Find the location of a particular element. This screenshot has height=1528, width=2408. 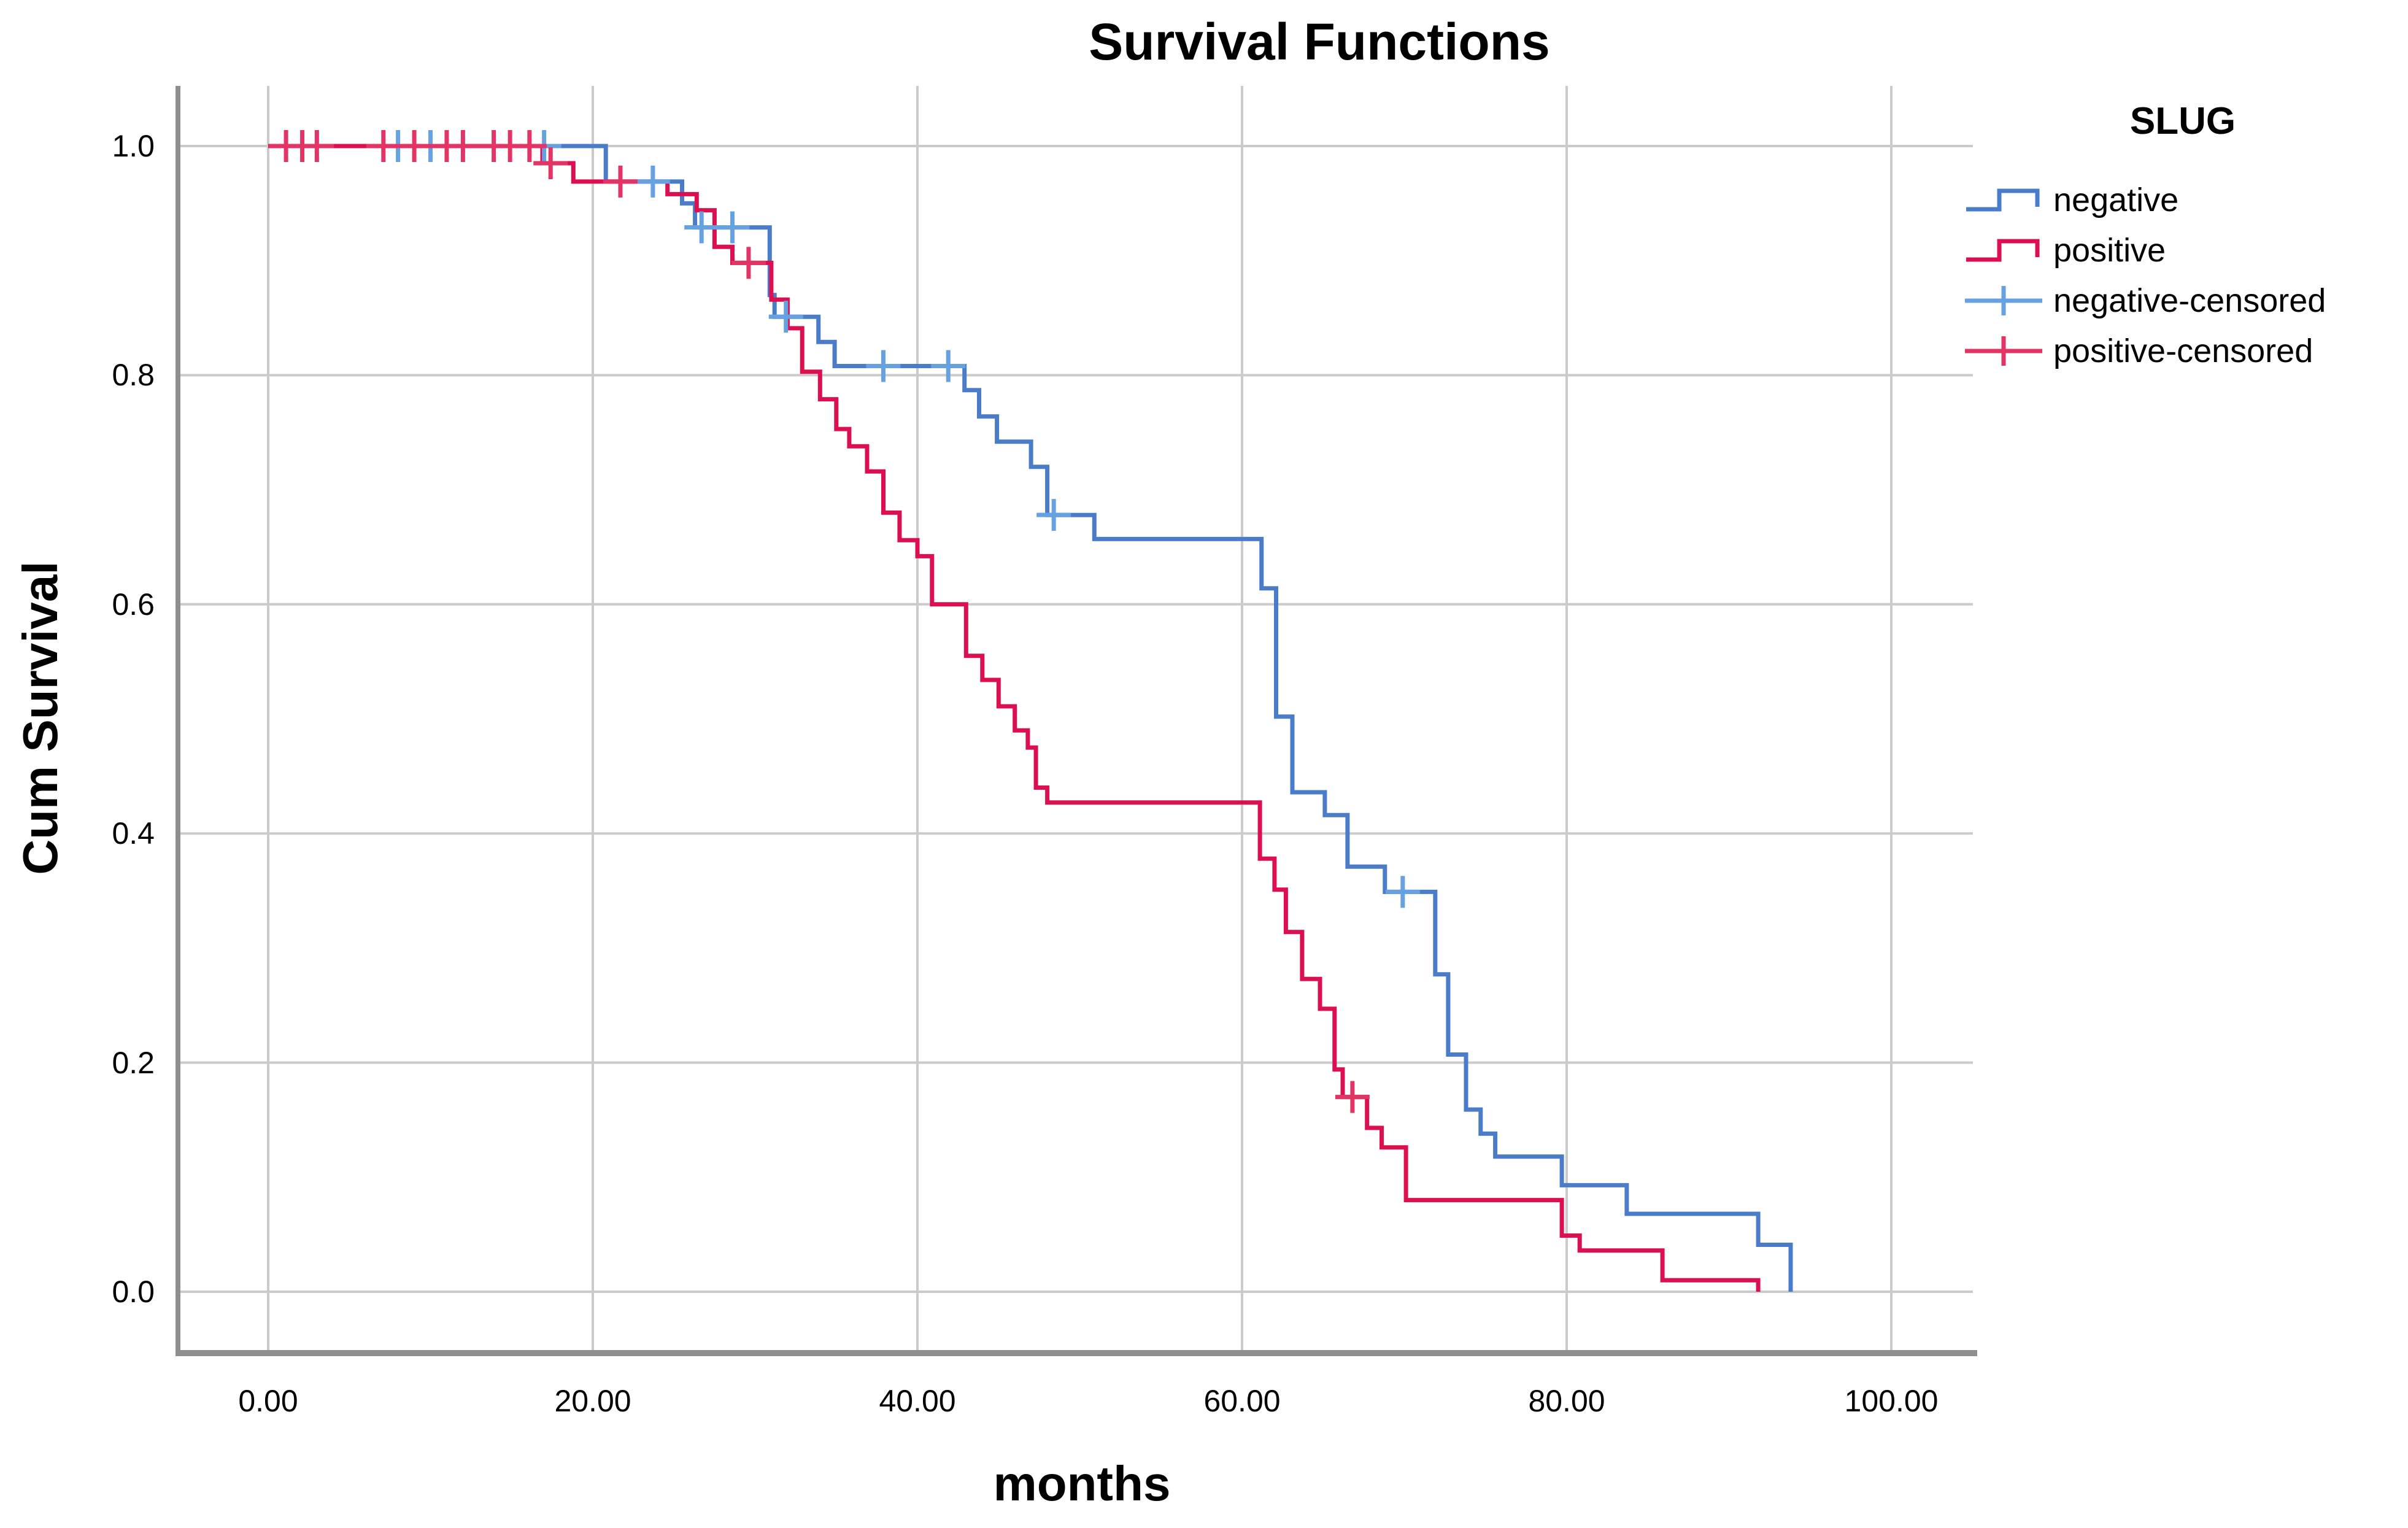

legend-item-negative-censored: negative-censored is located at coordinates (2183, 301).